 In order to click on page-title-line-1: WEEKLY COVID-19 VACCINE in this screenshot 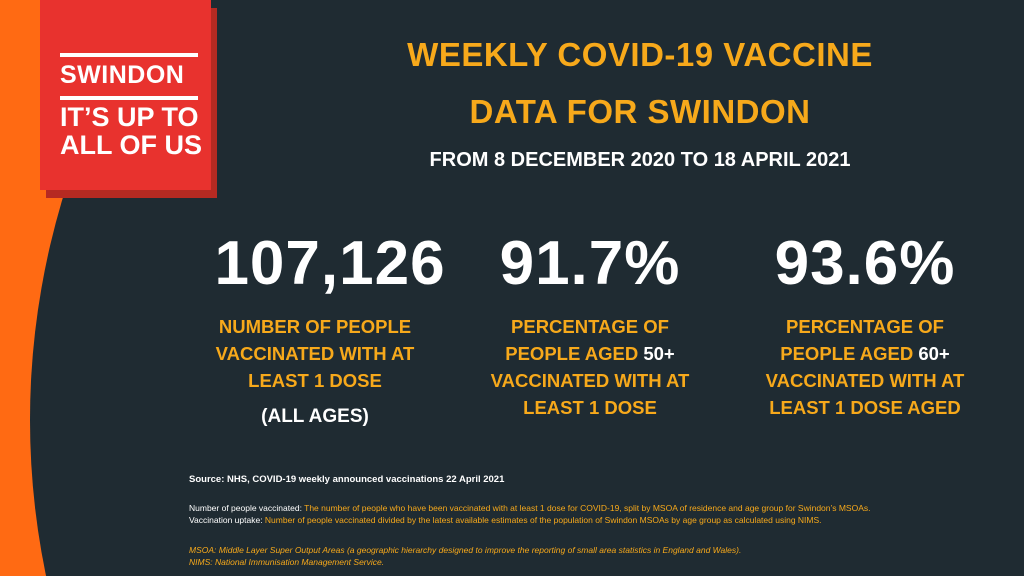, I will do `click(640, 54)`.